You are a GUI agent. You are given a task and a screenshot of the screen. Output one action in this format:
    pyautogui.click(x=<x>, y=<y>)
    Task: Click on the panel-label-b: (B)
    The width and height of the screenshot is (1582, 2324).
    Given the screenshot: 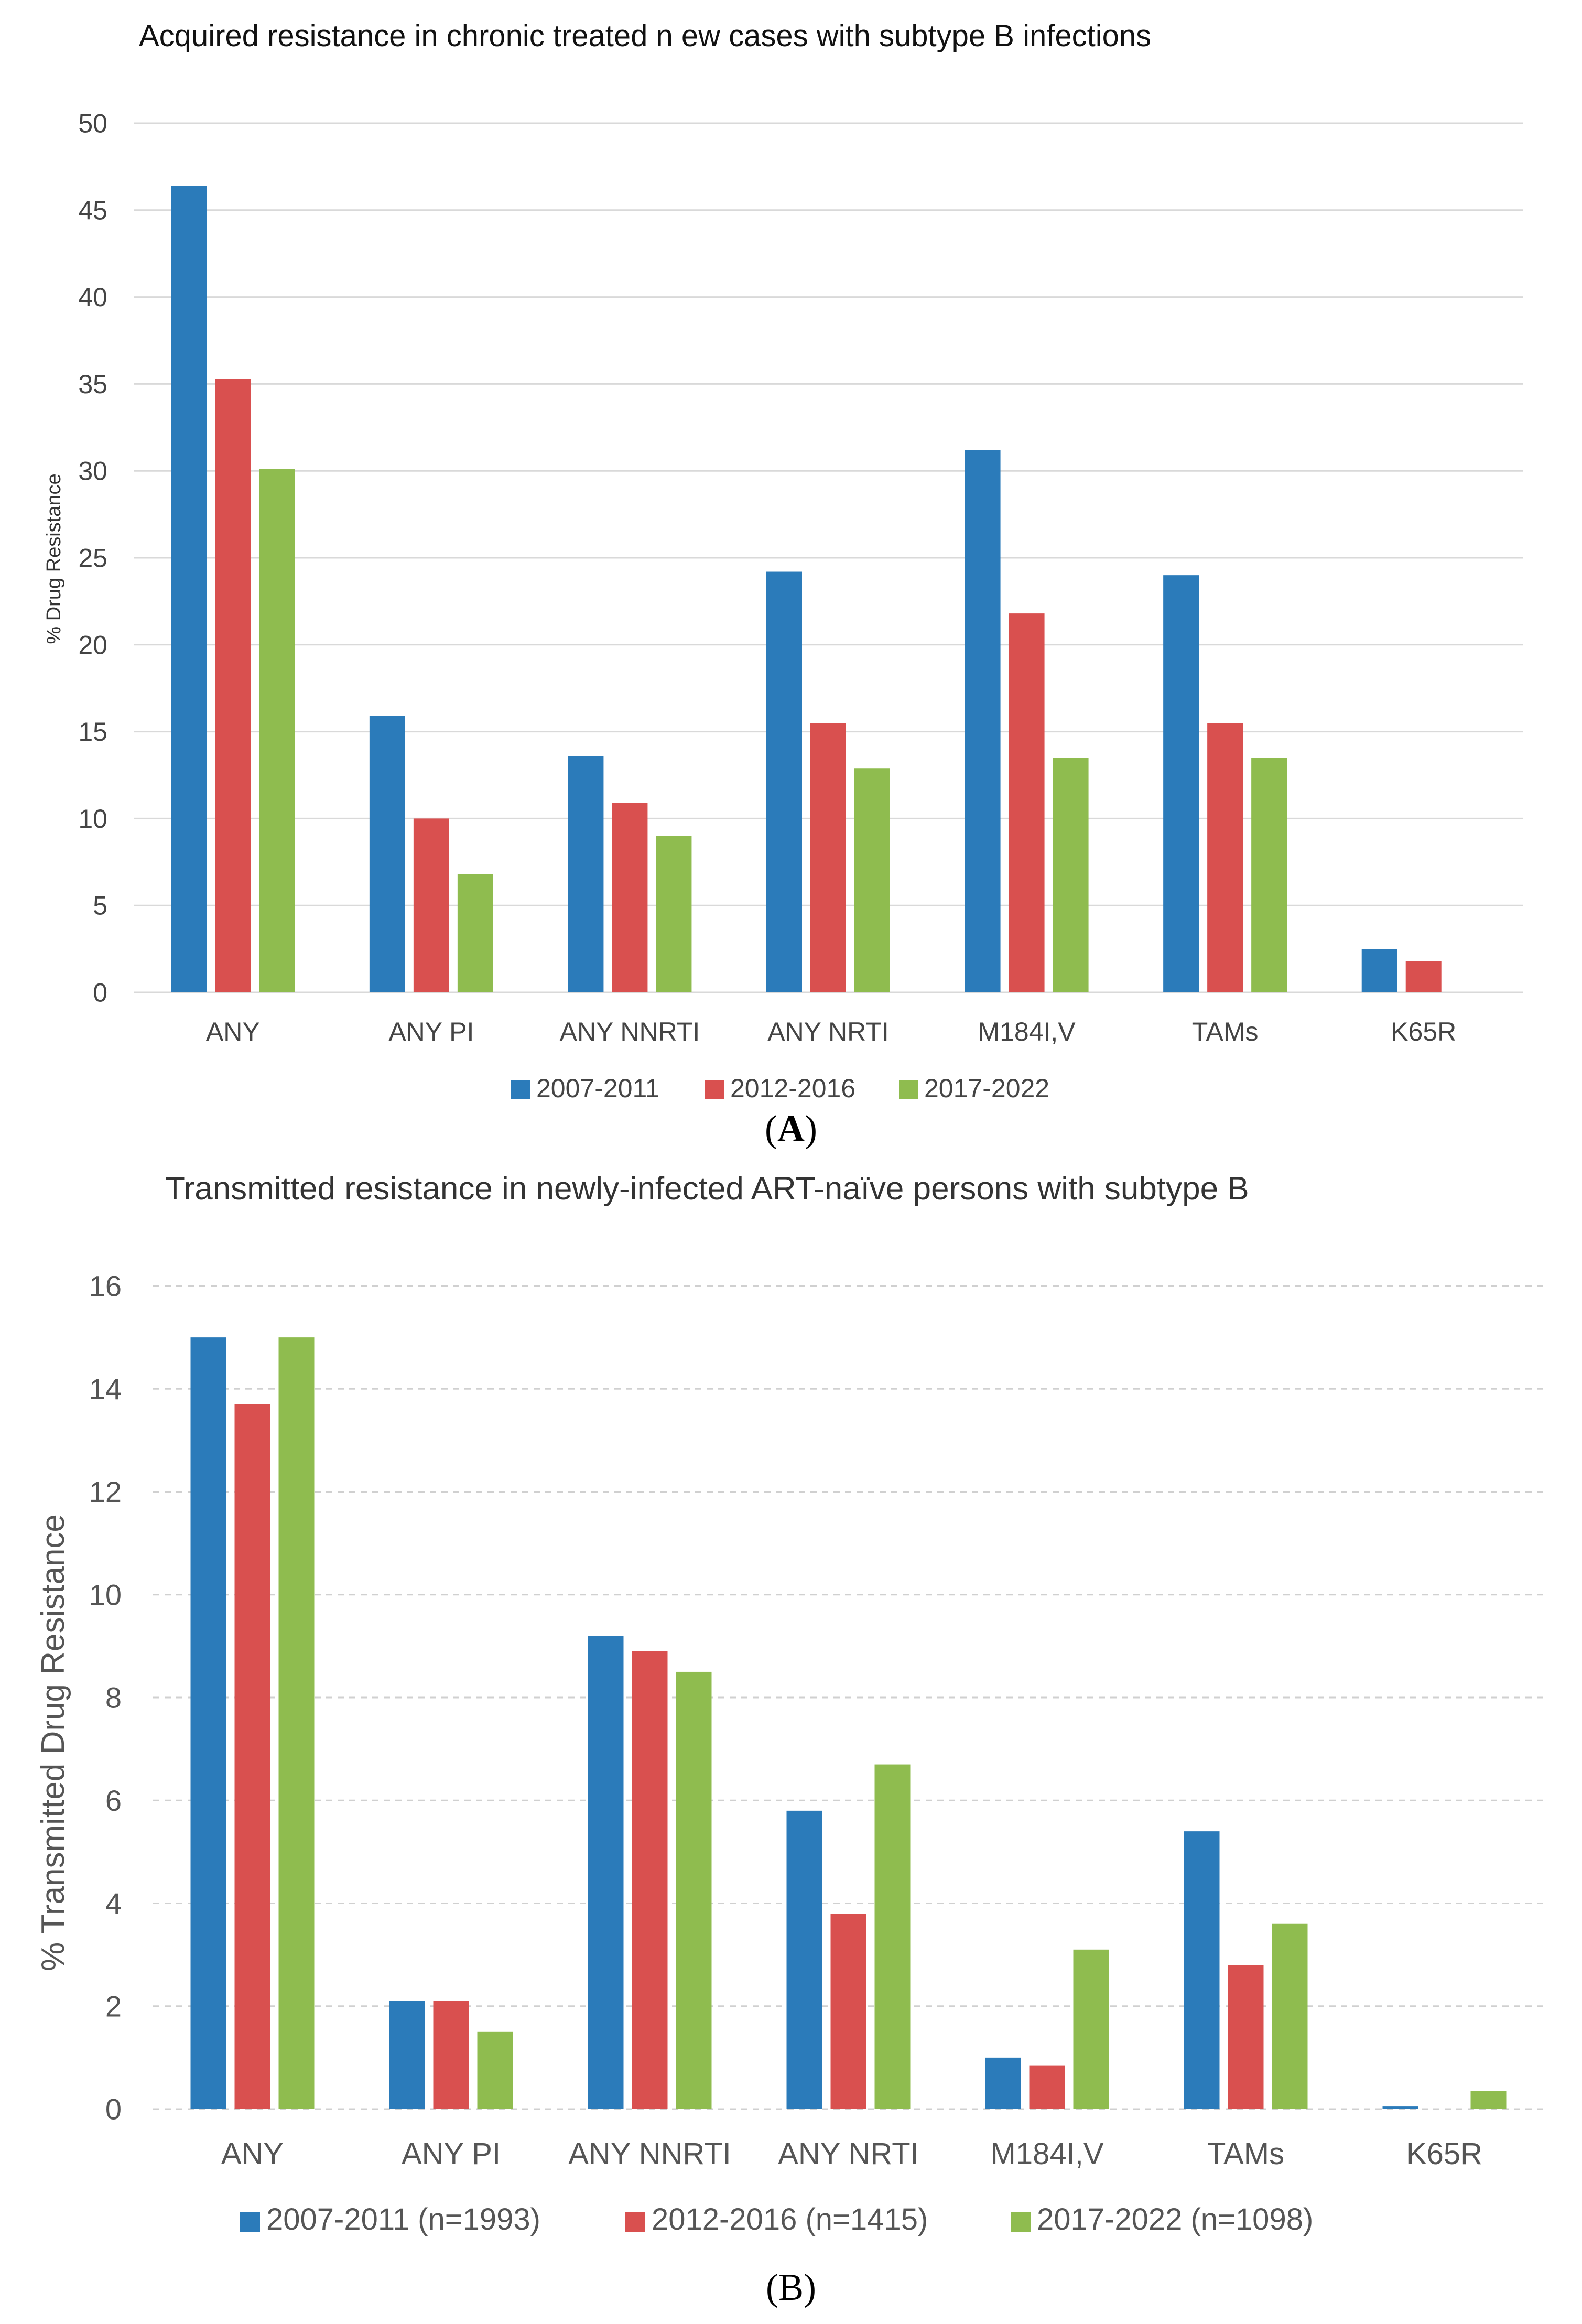 What is the action you would take?
    pyautogui.click(x=791, y=2287)
    